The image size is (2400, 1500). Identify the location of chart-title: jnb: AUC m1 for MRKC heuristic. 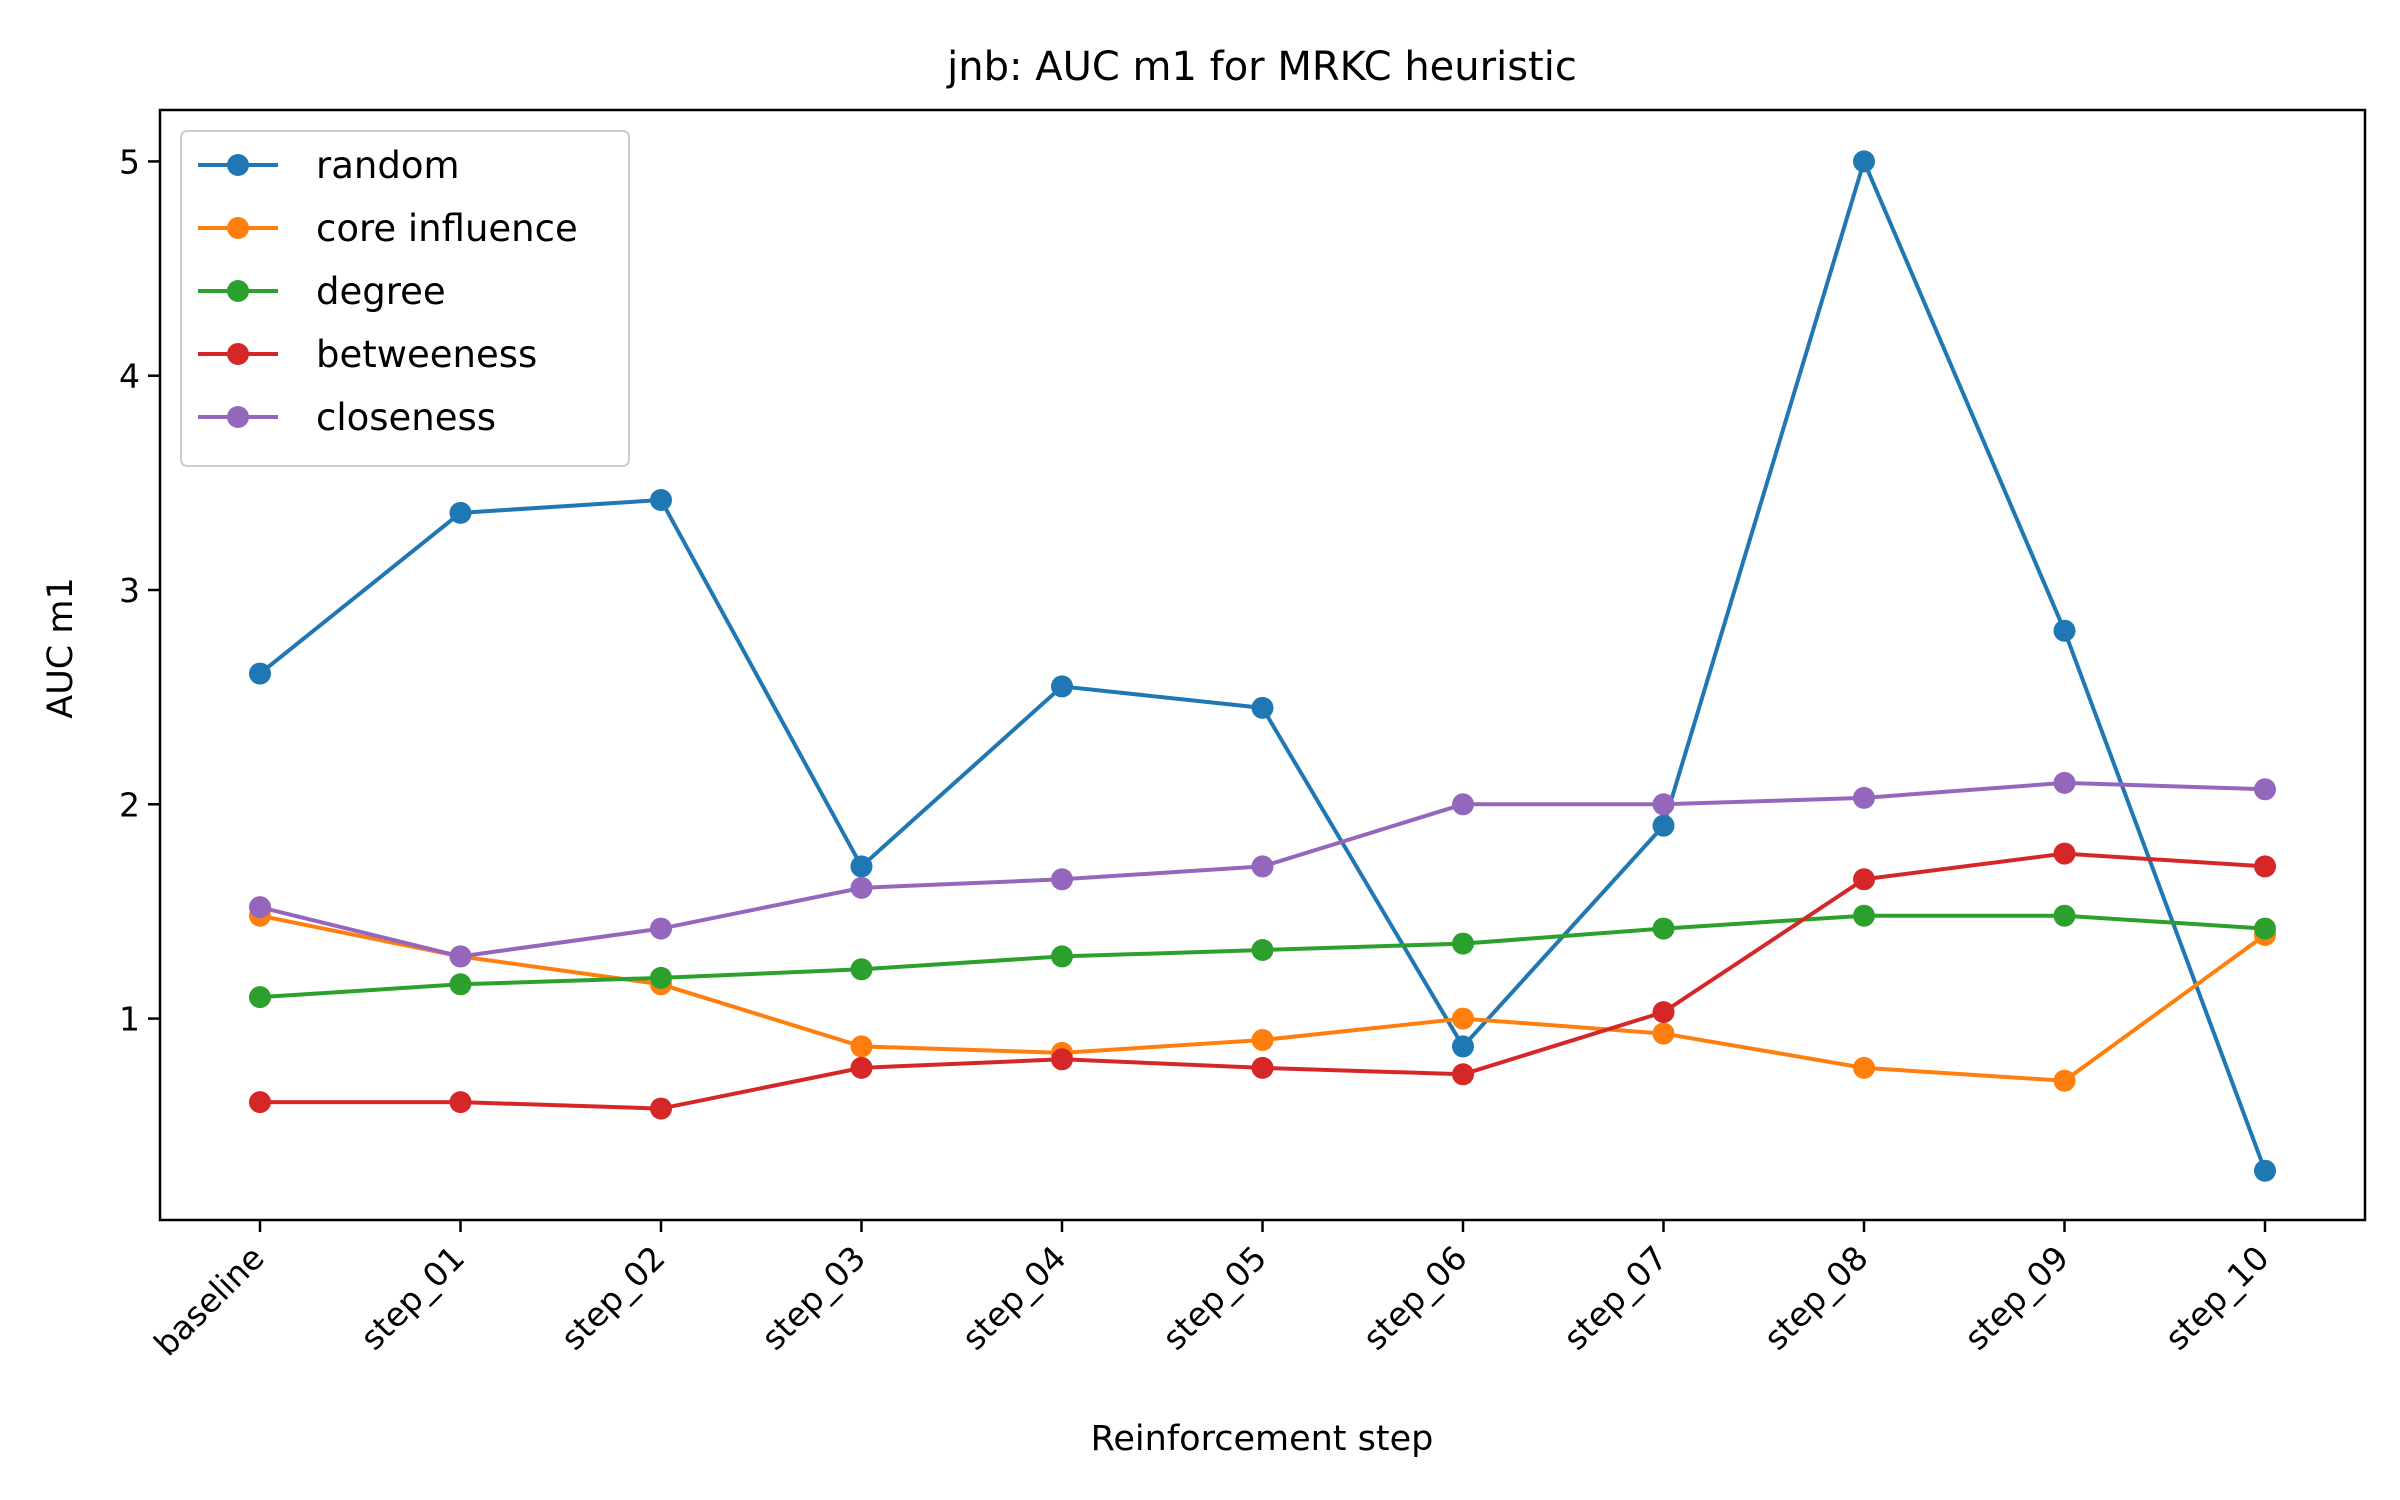
(1261, 67).